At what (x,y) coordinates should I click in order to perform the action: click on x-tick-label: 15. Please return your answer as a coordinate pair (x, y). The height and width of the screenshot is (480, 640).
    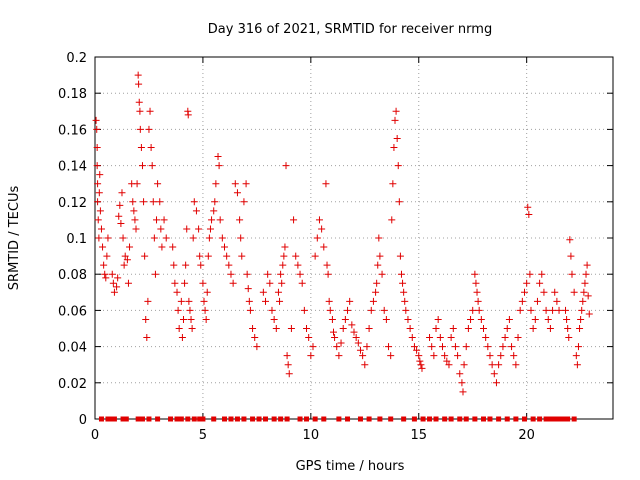
    Looking at the image, I should click on (418, 435).